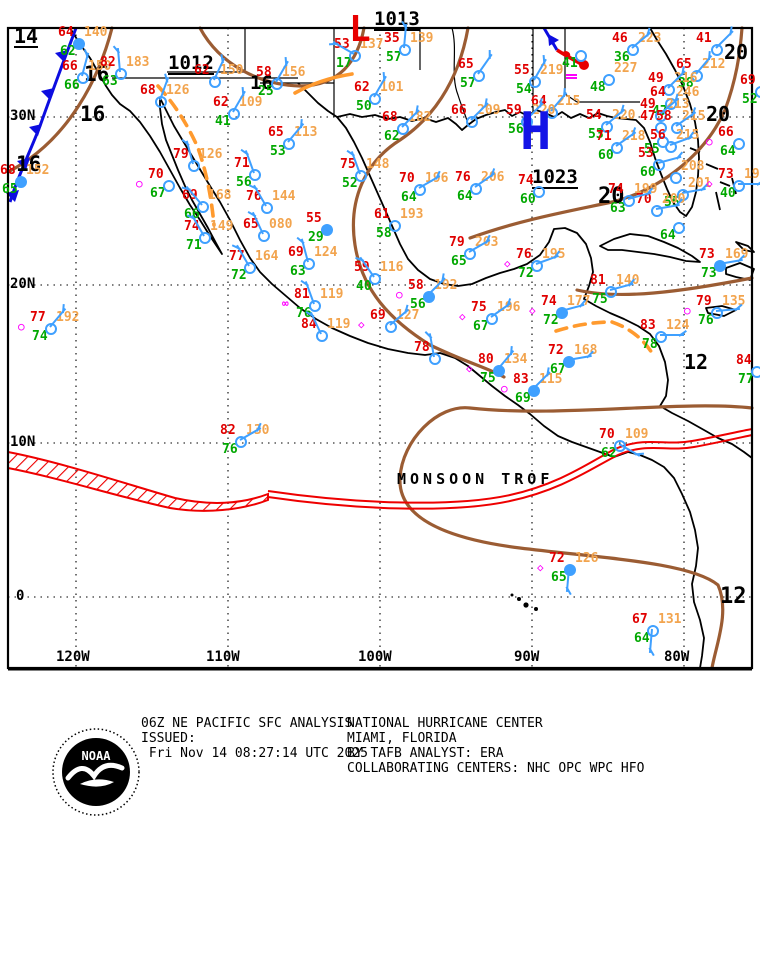  I want to click on station-pressure: 140, so click(96, 32).